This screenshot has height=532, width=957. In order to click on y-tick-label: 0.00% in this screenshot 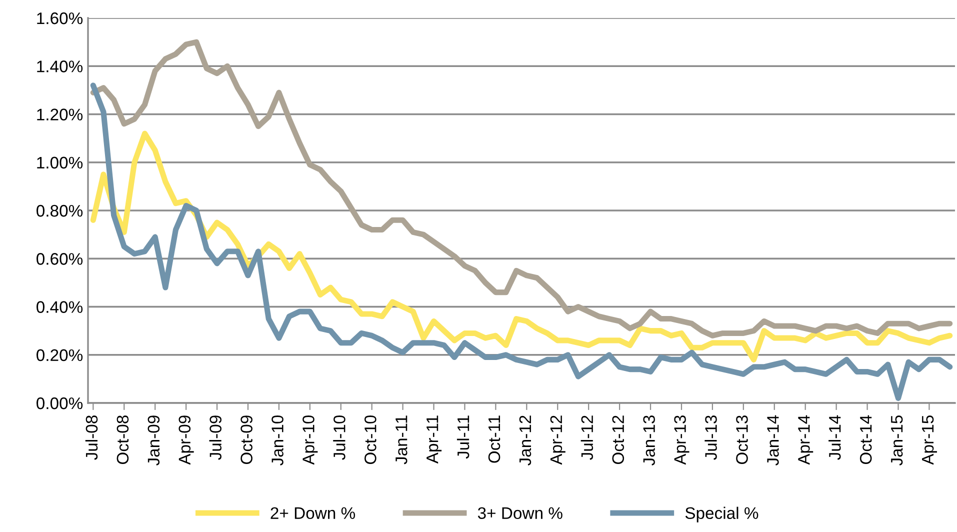, I will do `click(59, 403)`.